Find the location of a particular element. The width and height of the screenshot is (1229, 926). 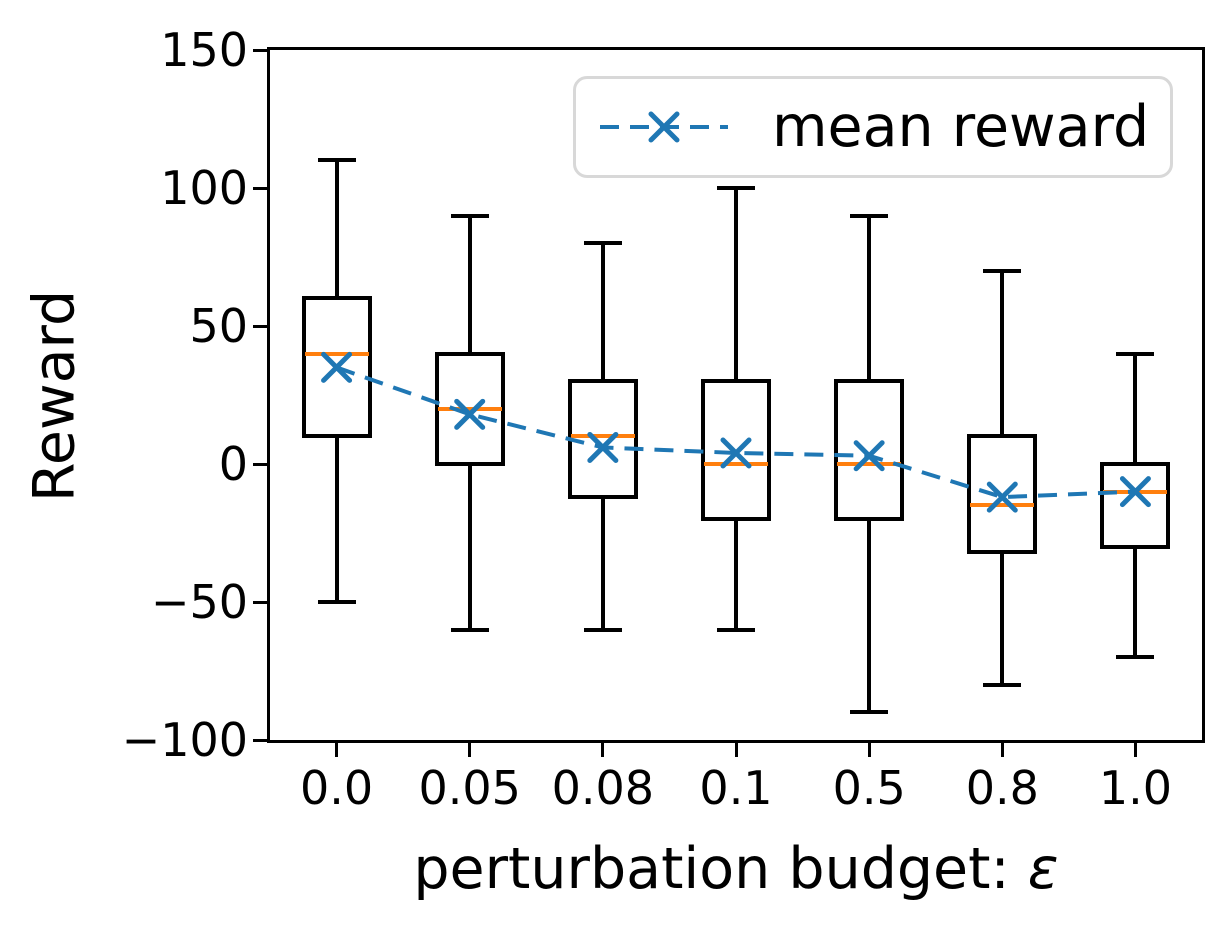

legend-entry-label: mean reward is located at coordinates (961, 126).